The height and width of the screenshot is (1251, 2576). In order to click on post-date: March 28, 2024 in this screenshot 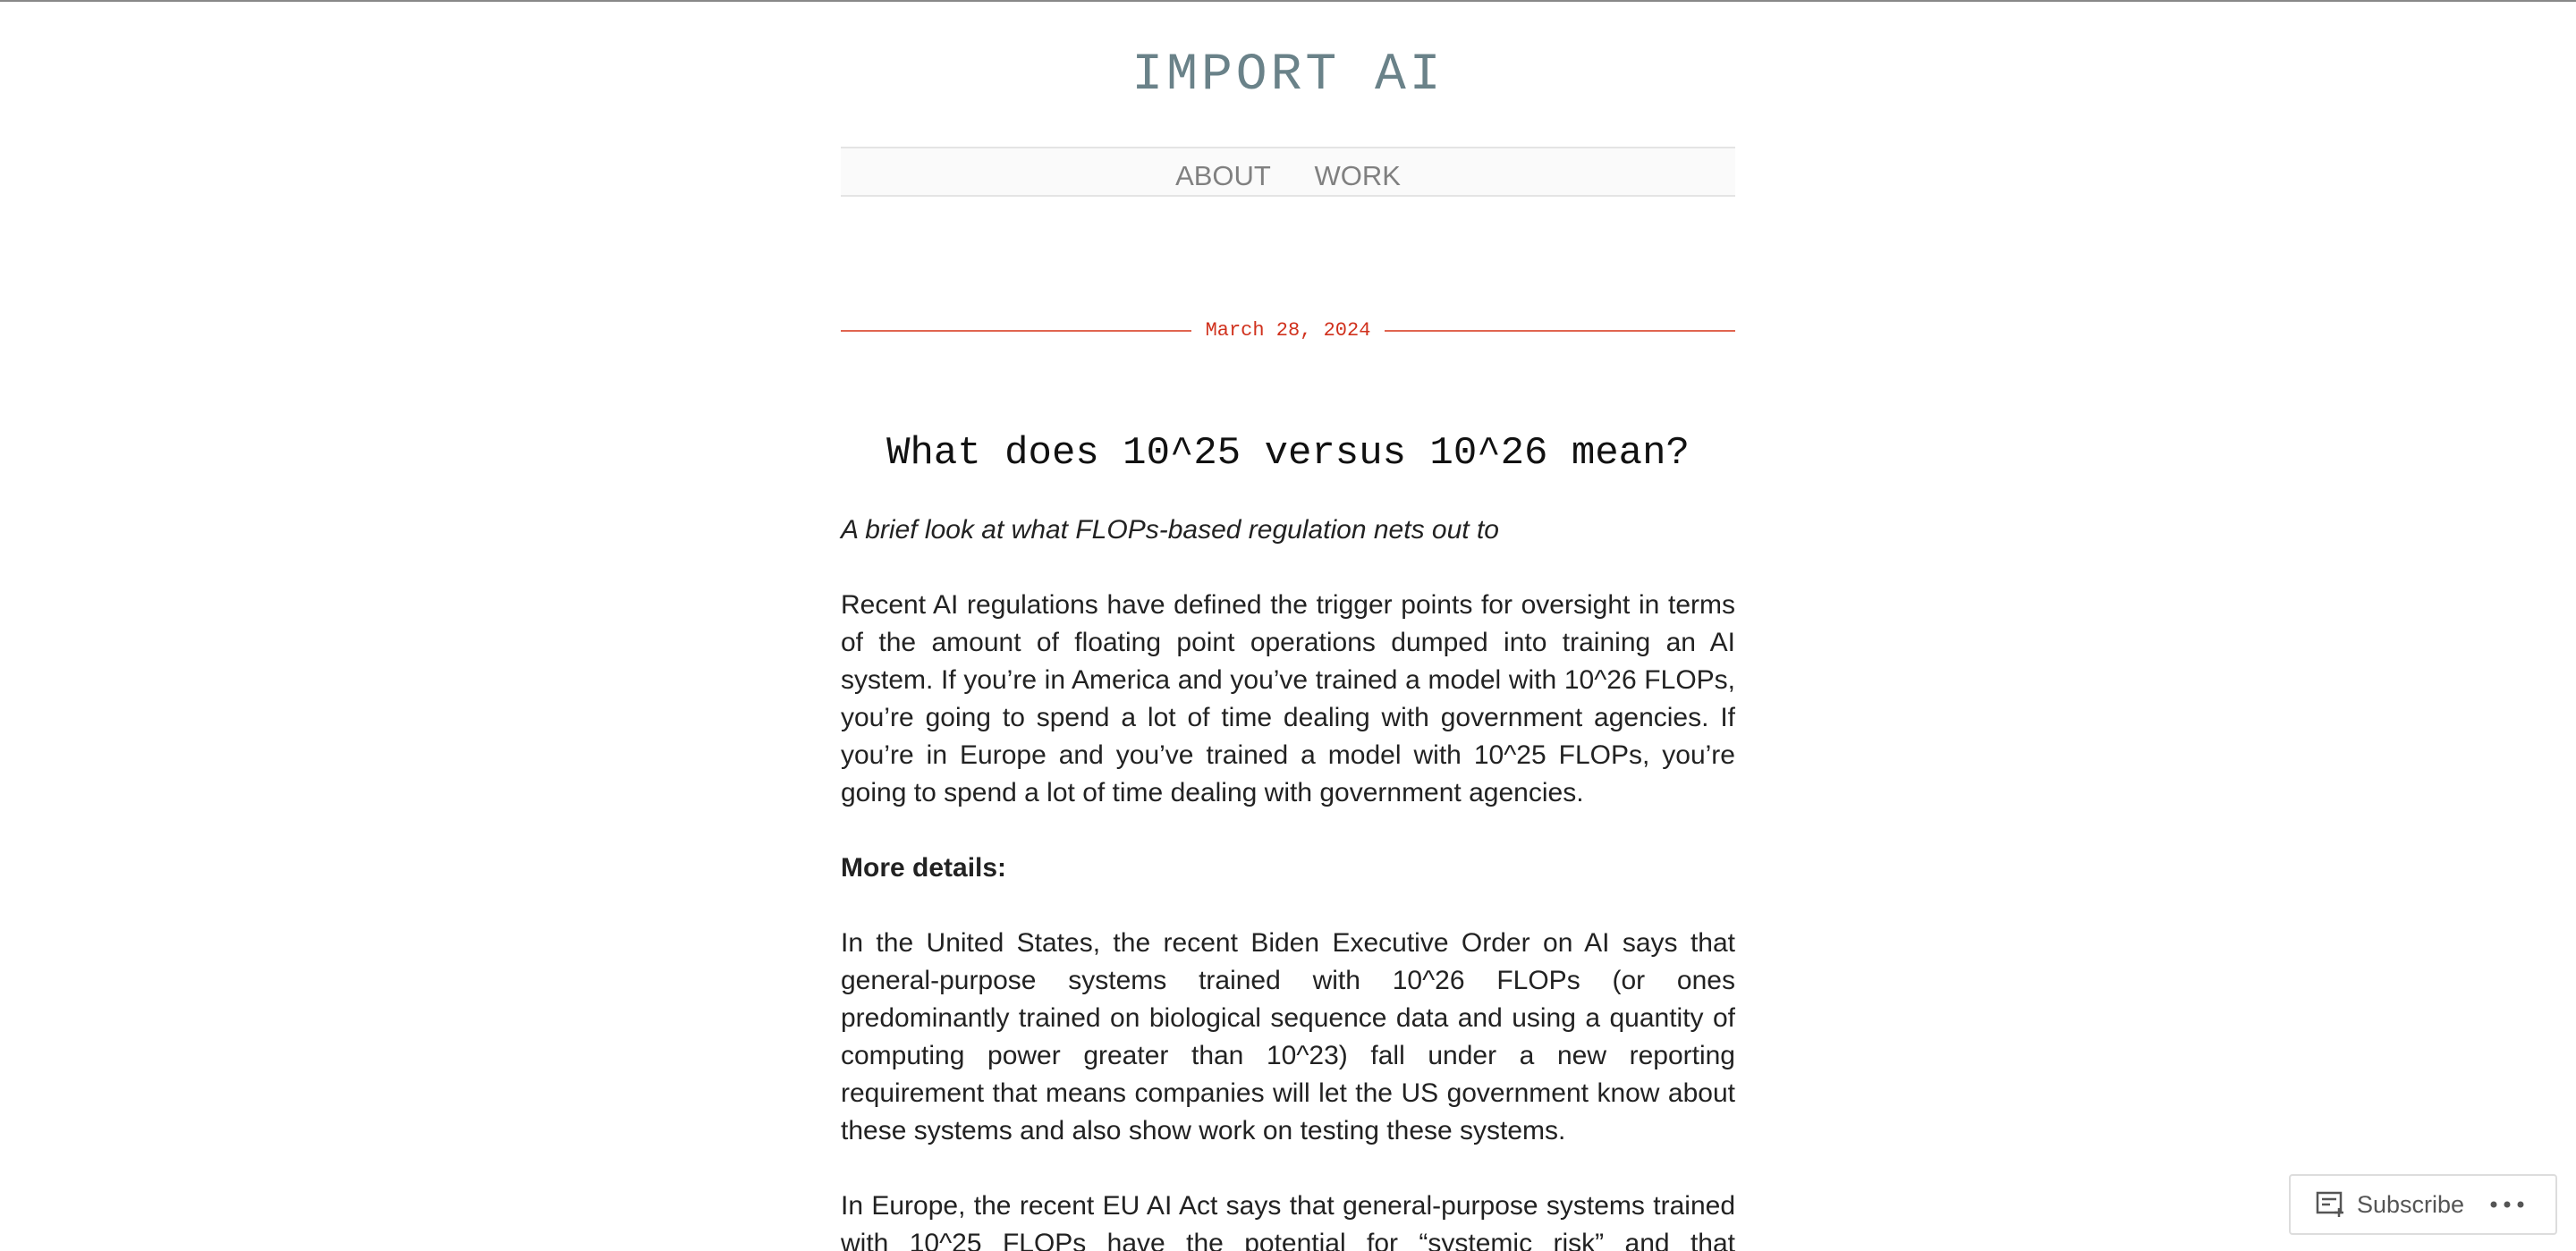, I will do `click(1288, 330)`.